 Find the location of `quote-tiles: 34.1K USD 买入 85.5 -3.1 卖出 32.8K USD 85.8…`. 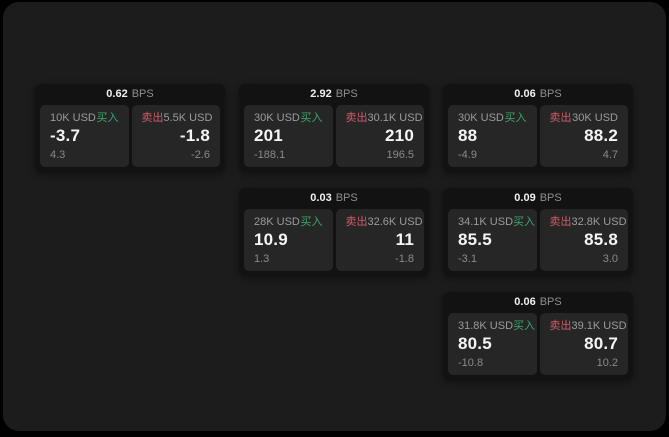

quote-tiles: 34.1K USD 买入 85.5 -3.1 卖出 32.8K USD 85.8… is located at coordinates (538, 242).